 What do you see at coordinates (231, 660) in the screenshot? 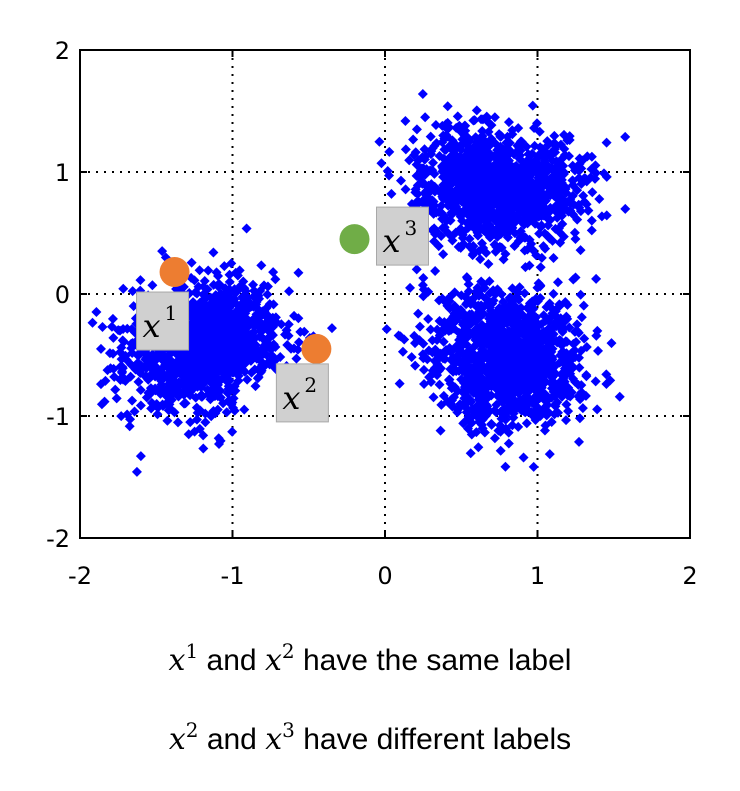
I see `caption-and: and` at bounding box center [231, 660].